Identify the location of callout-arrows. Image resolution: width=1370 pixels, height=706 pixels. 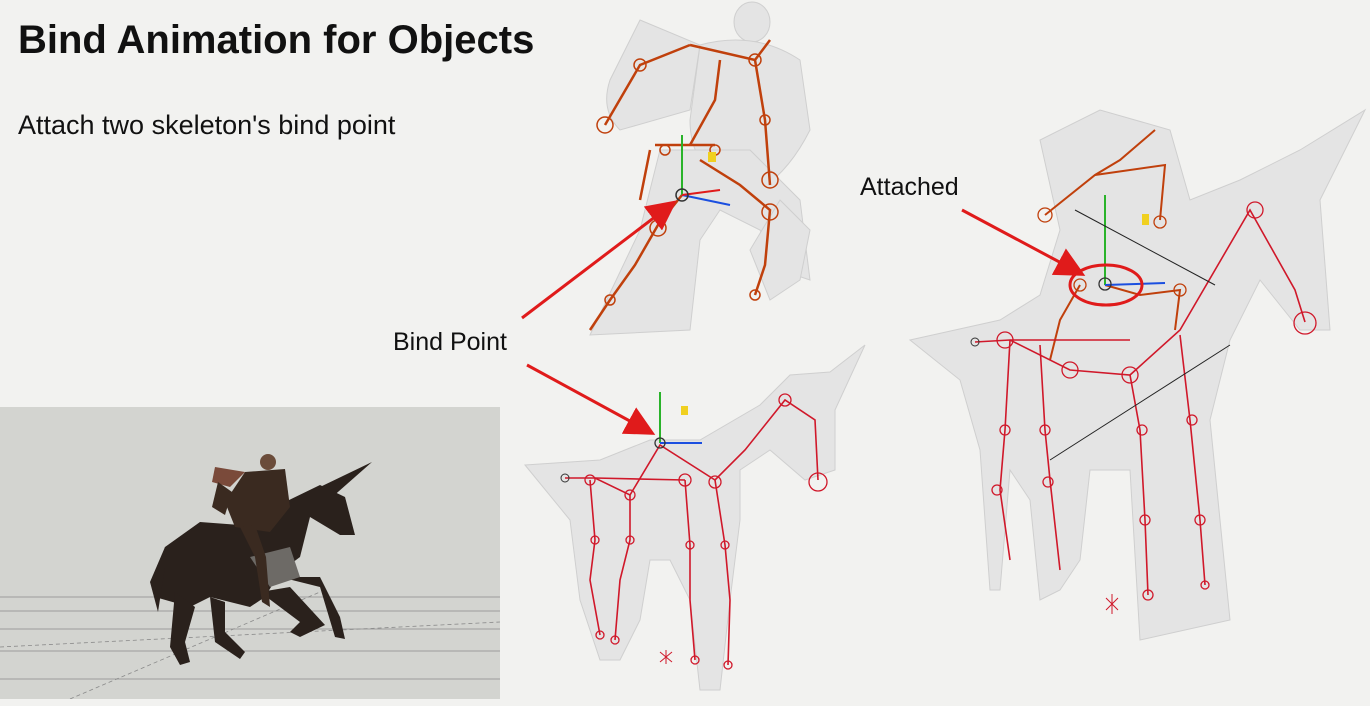
(803, 317).